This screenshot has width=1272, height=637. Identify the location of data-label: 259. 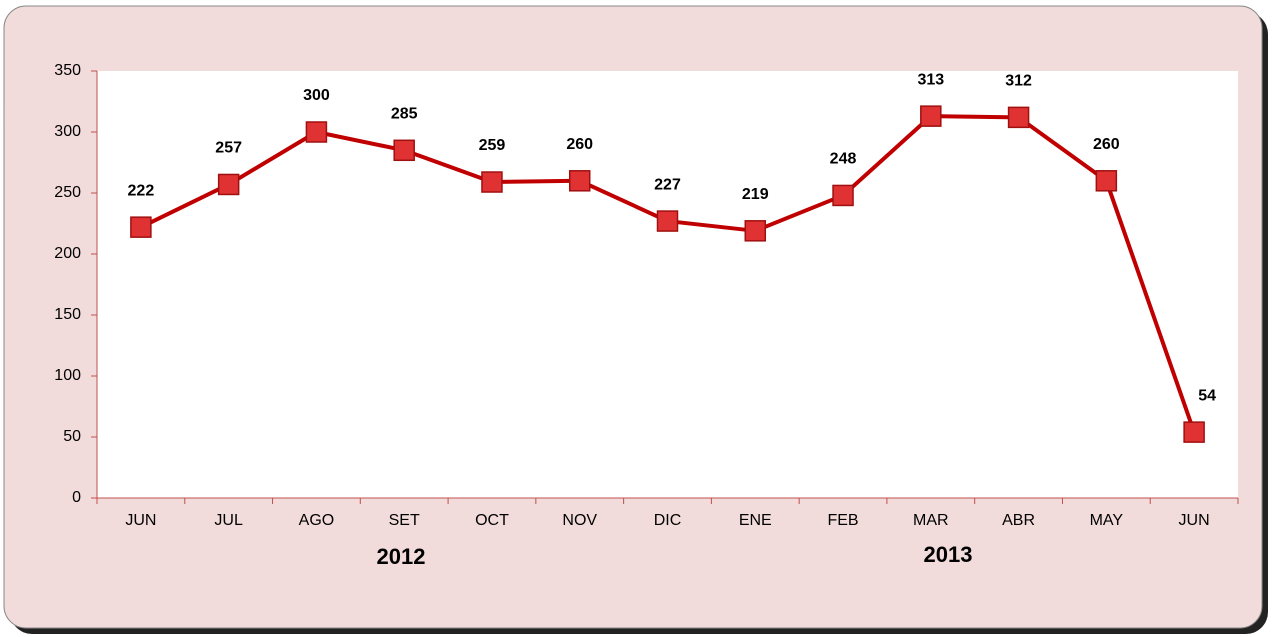
(492, 145).